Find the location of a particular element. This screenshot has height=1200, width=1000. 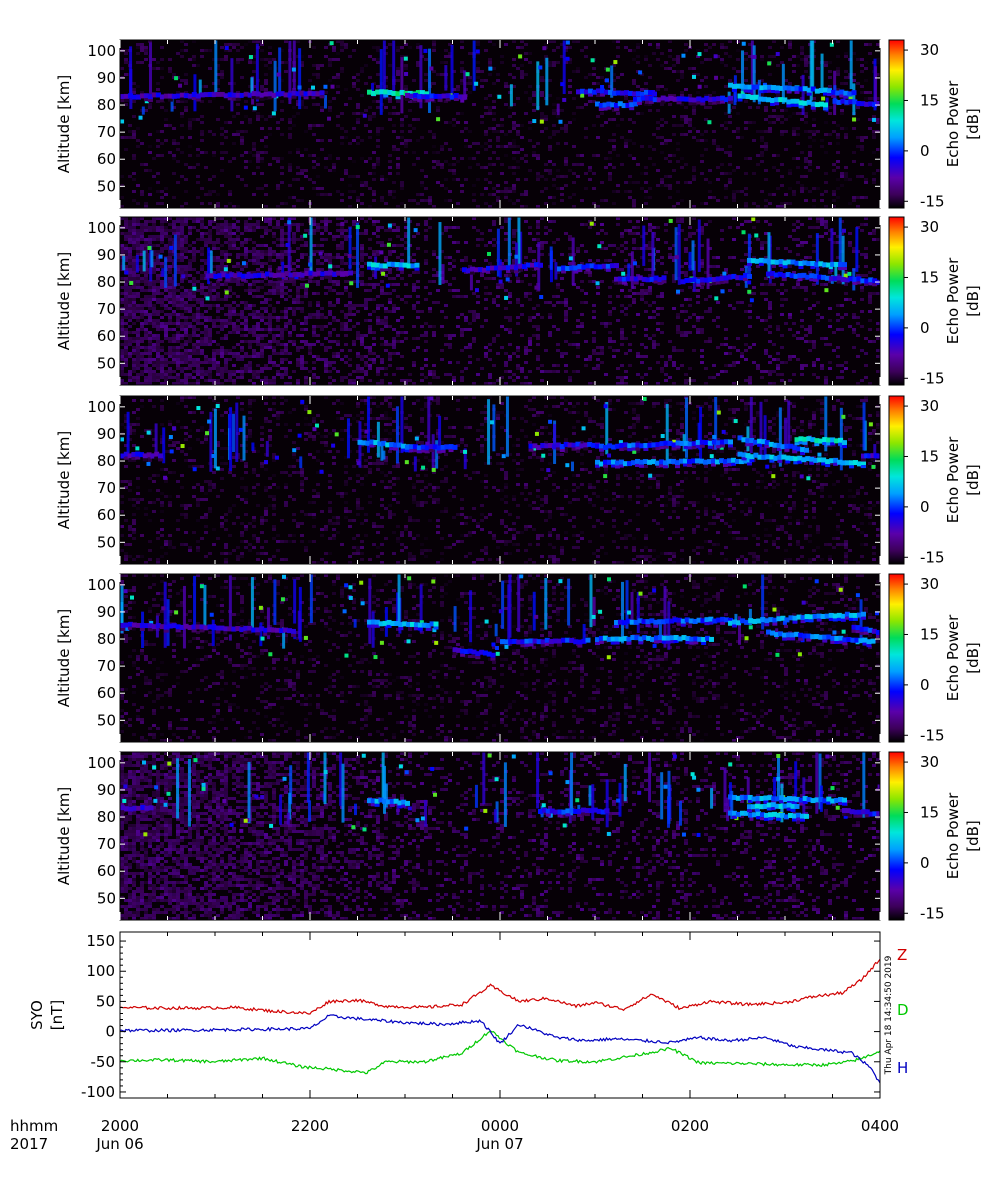

time-axis-label: hhmm is located at coordinates (34, 1126).